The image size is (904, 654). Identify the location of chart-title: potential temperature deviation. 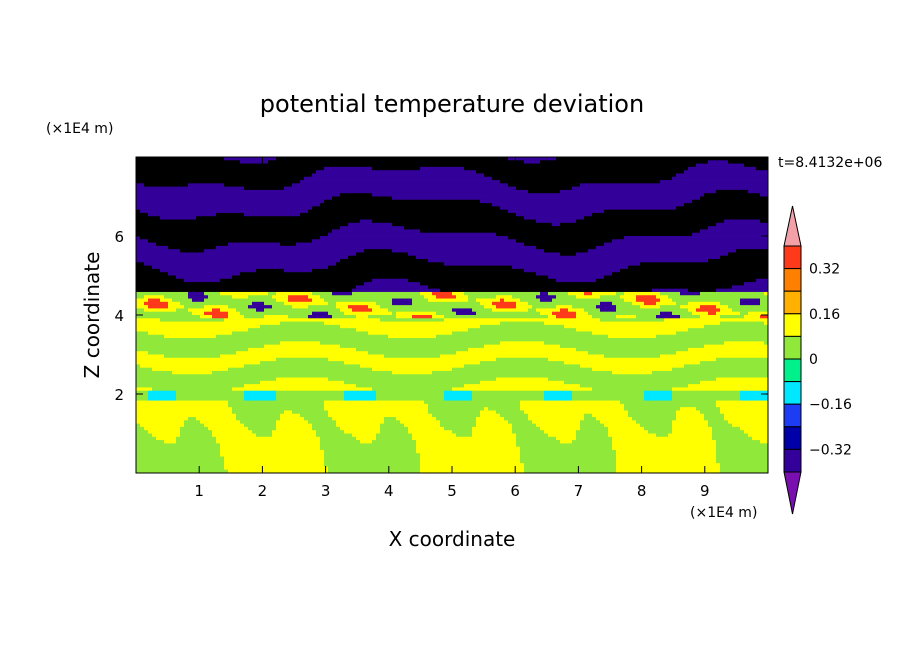
(452, 104).